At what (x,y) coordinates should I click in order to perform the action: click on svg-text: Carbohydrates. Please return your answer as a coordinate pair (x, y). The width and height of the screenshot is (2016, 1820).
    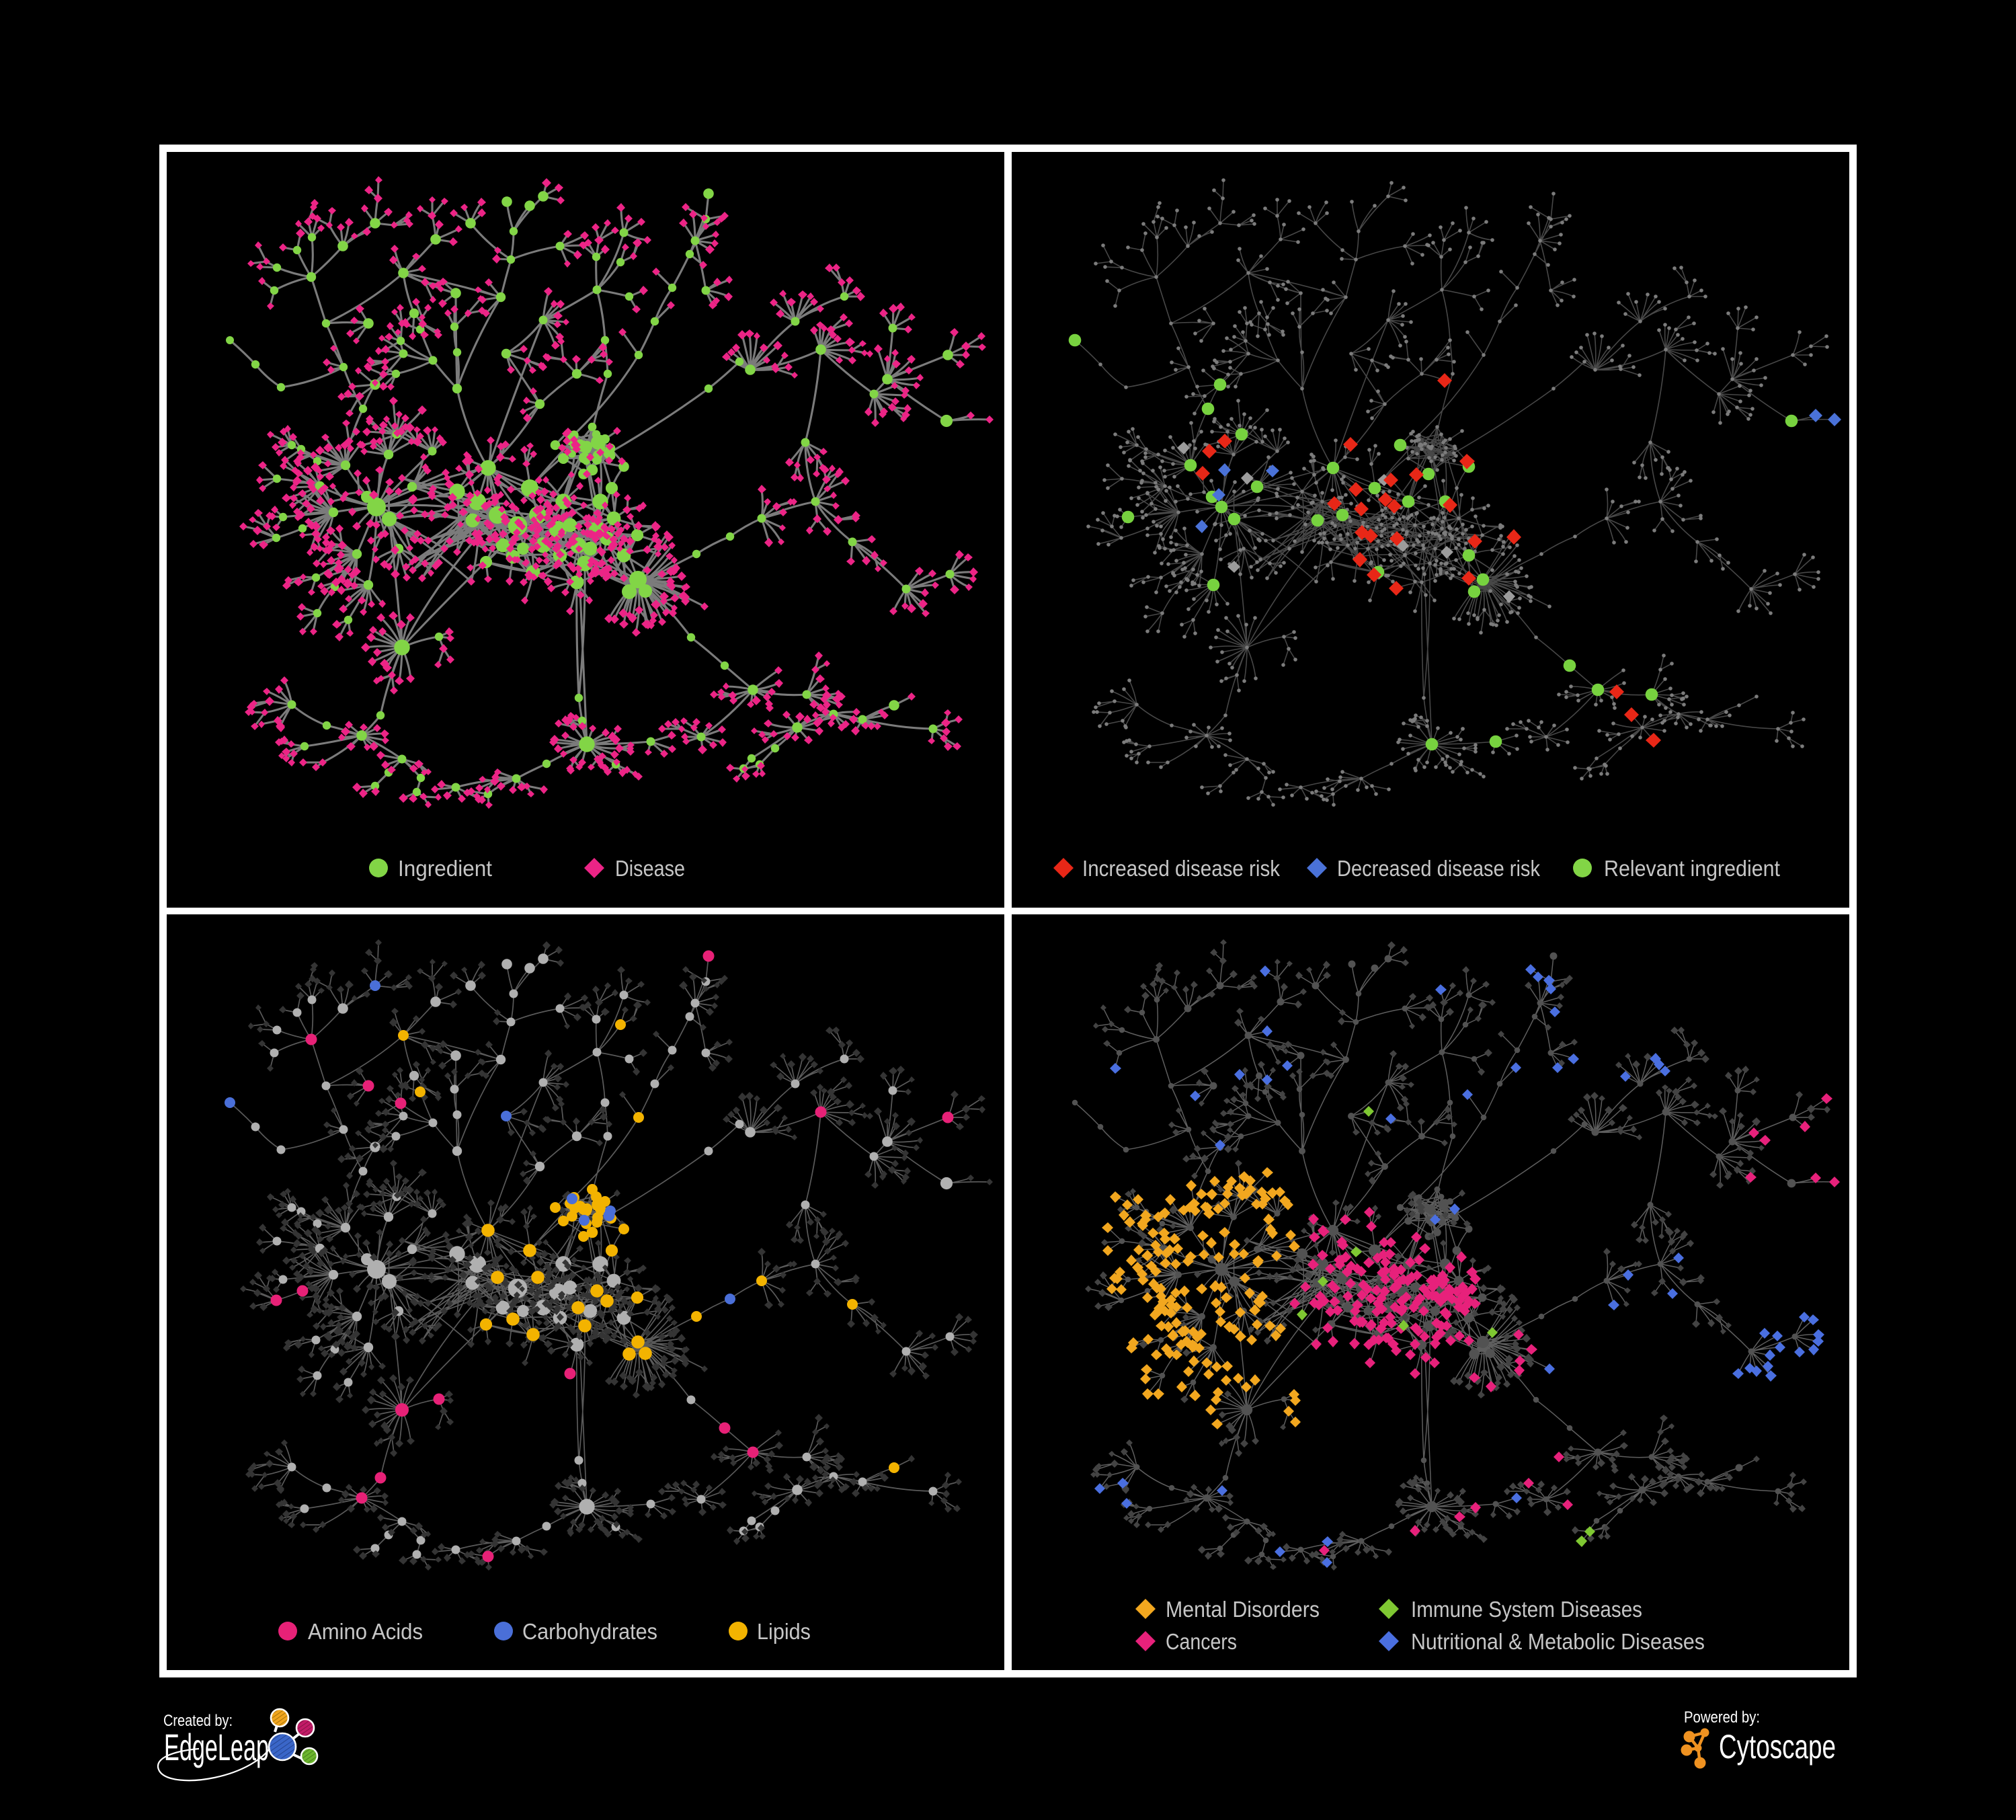
    Looking at the image, I should click on (589, 1631).